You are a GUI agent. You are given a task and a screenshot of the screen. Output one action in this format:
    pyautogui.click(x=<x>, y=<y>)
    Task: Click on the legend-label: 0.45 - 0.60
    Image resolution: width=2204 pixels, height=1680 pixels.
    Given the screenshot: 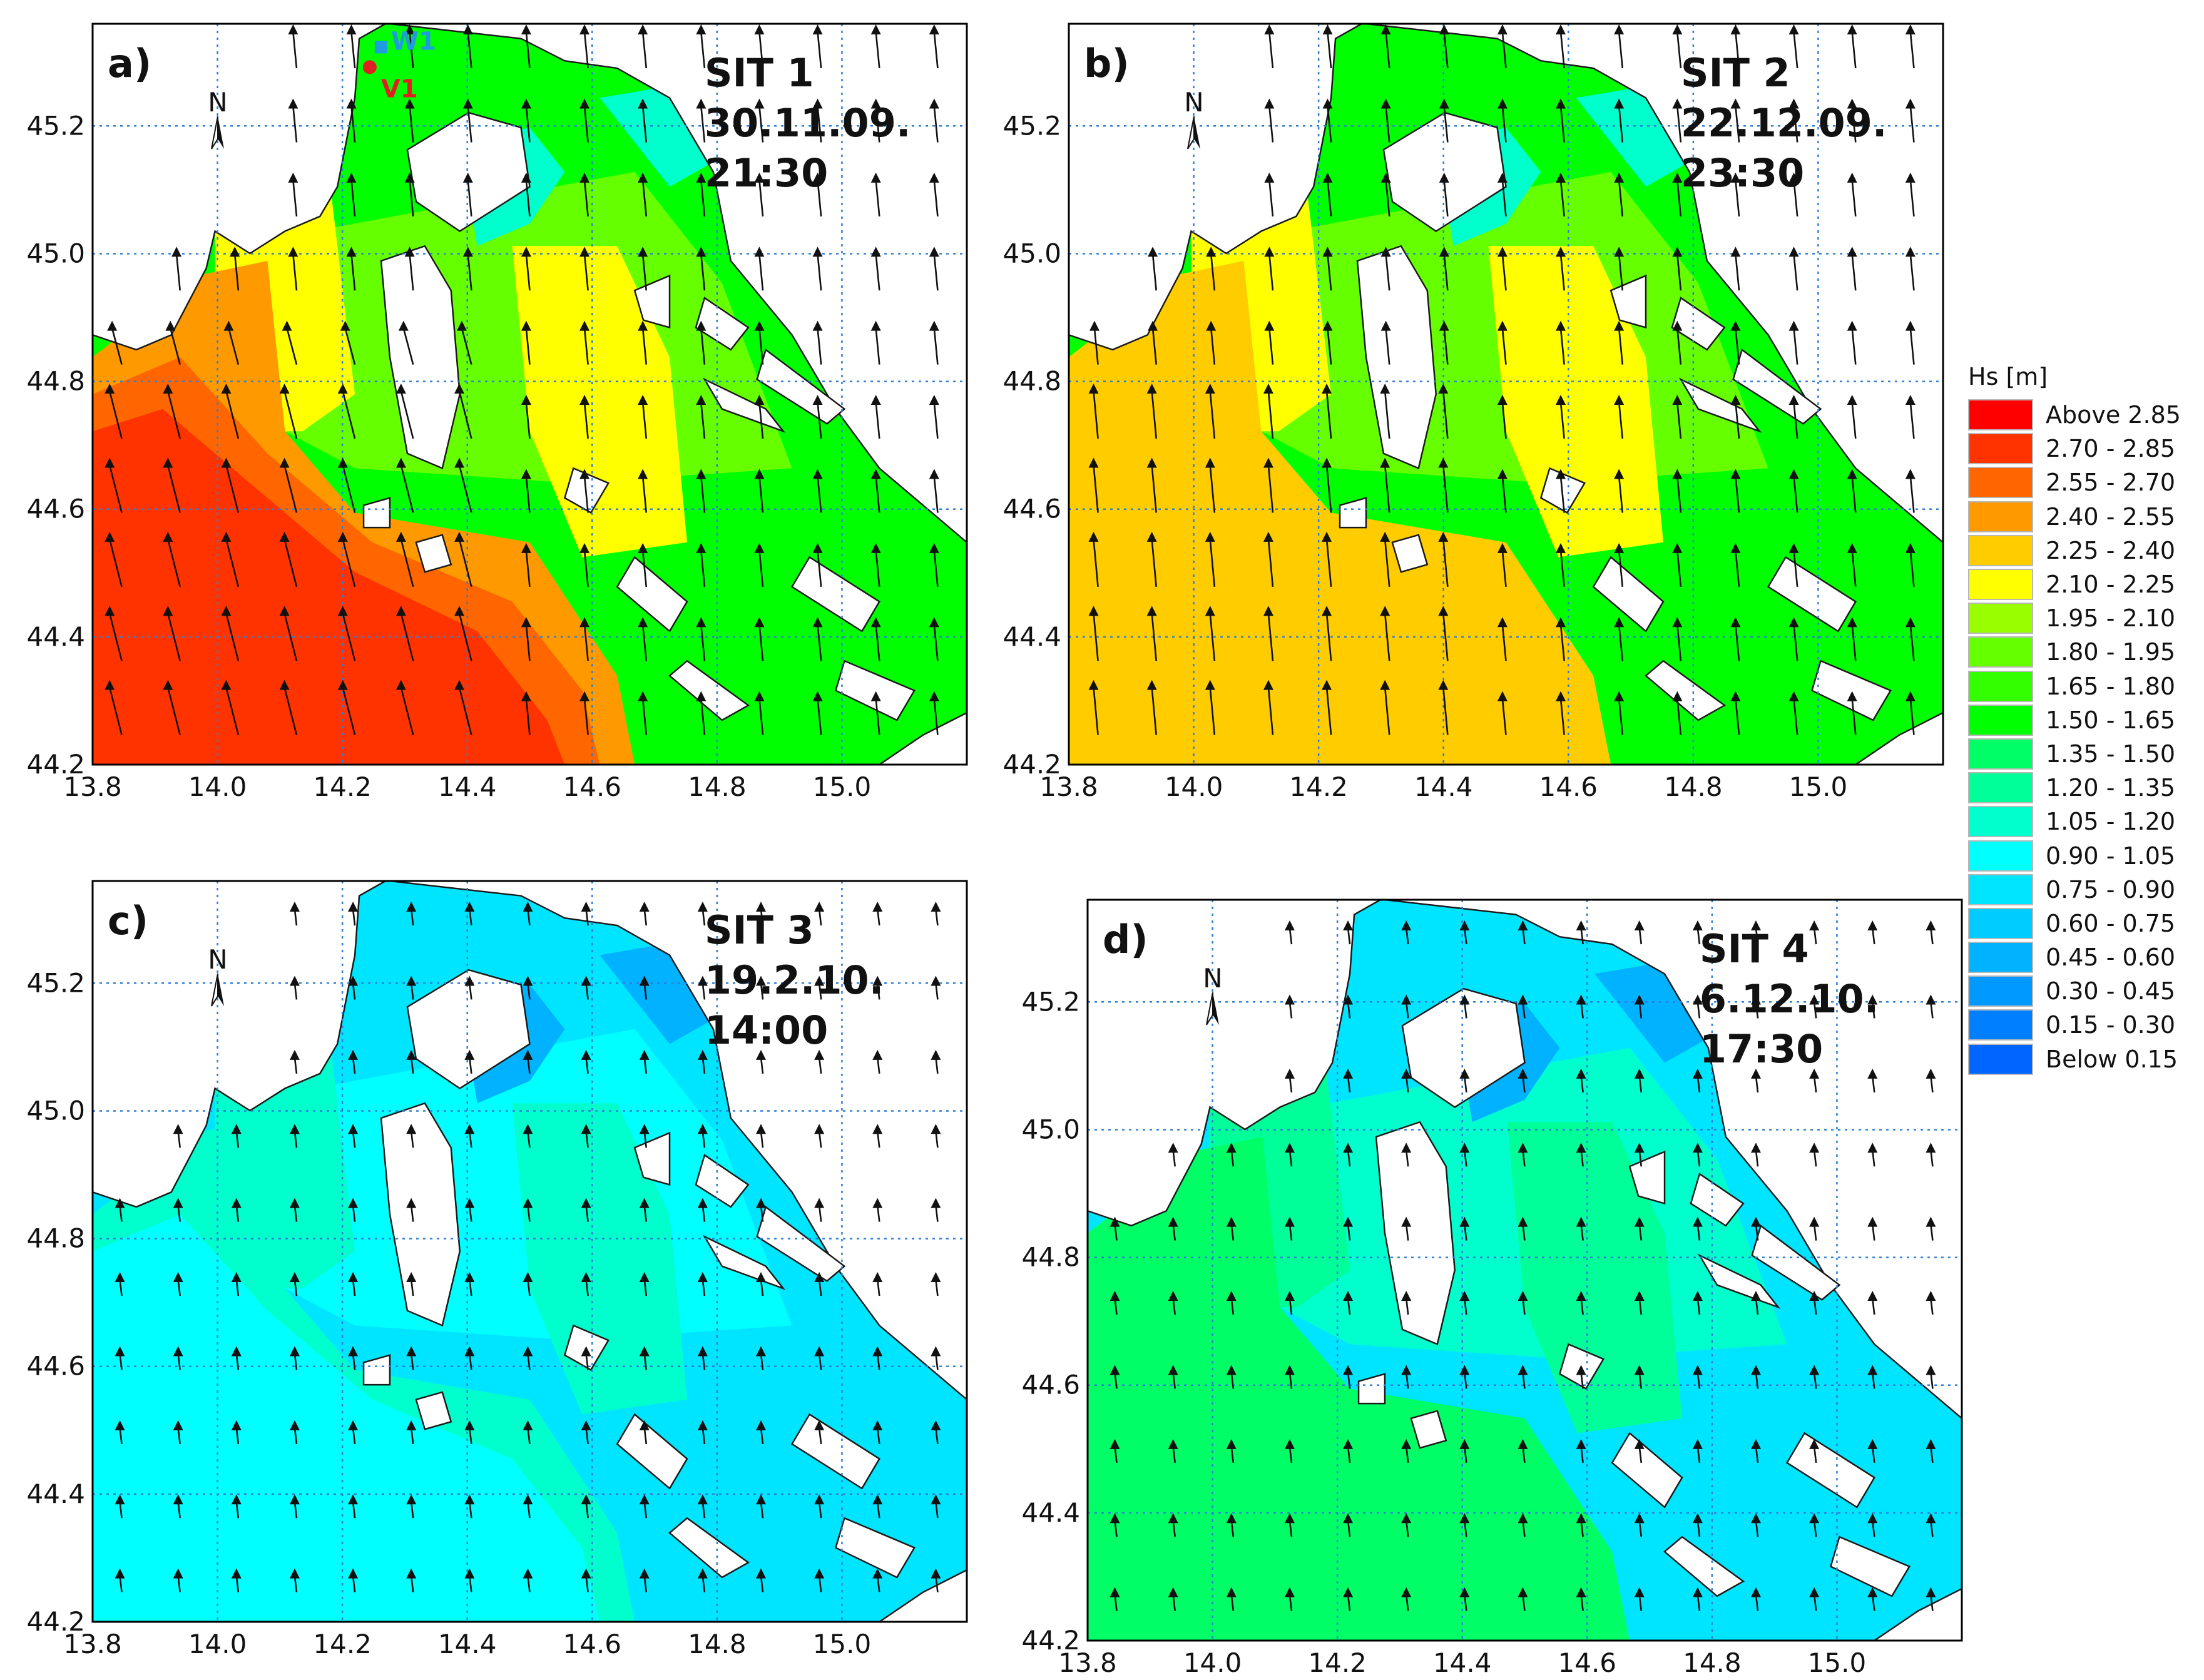 What is the action you would take?
    pyautogui.click(x=2111, y=958)
    